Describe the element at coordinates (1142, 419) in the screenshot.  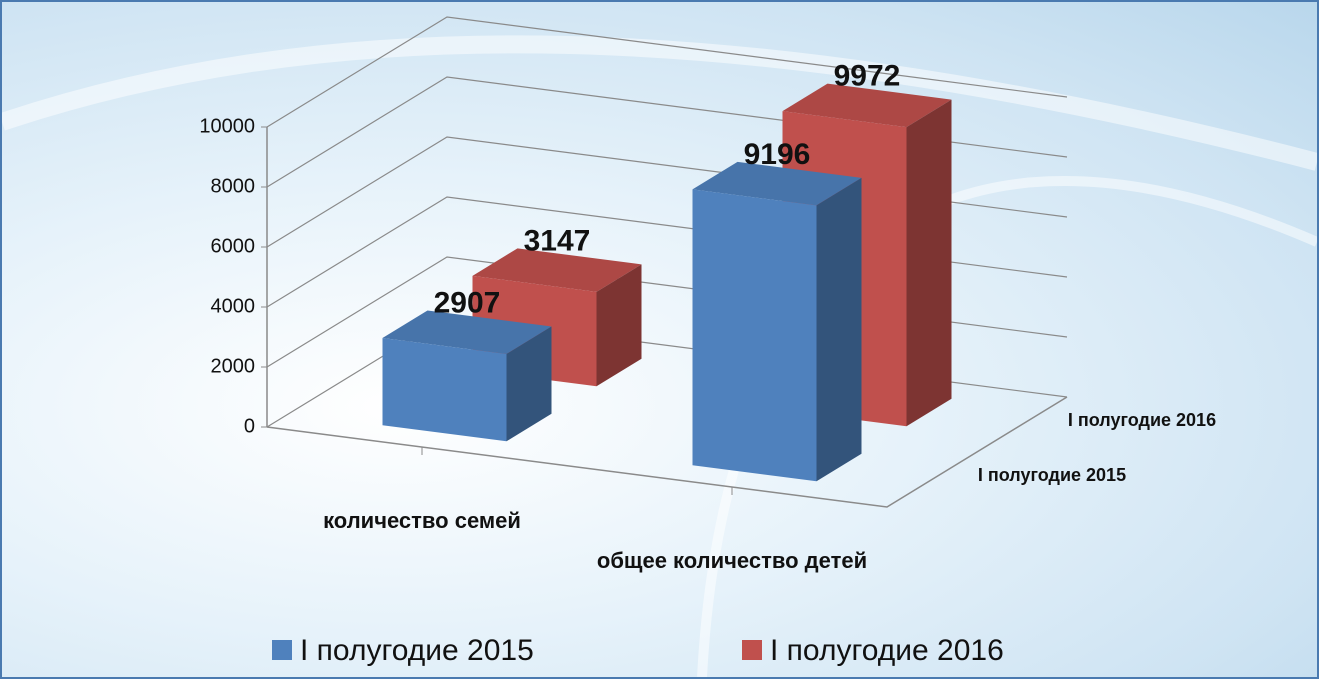
I see `depth-tick-label: I полугодие 2016` at that location.